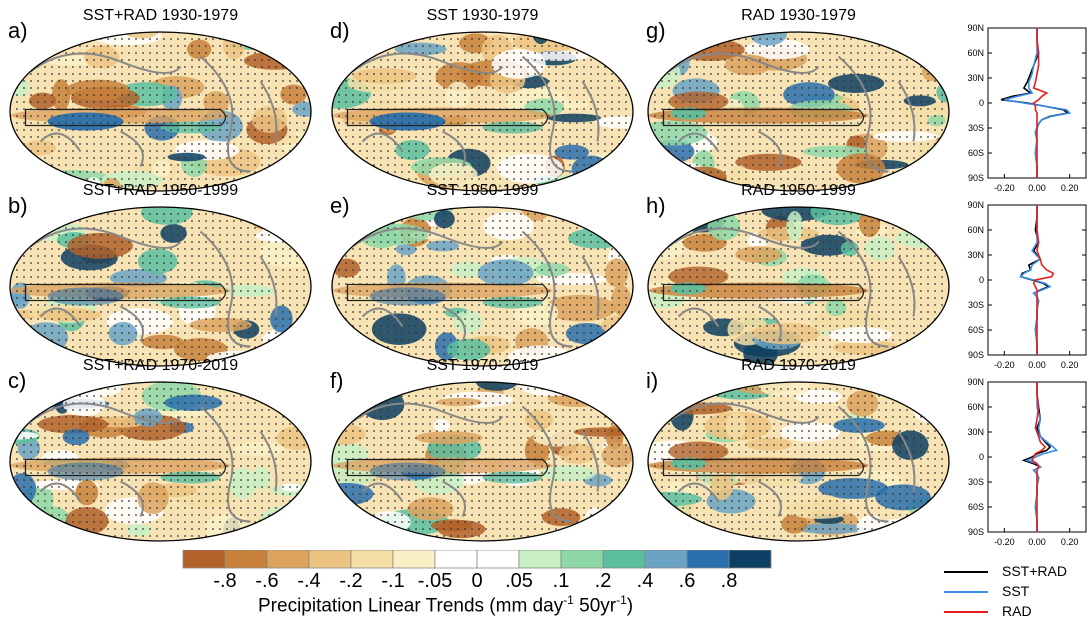 The image size is (1092, 627). I want to click on colorbar-tick-label: .2, so click(603, 581).